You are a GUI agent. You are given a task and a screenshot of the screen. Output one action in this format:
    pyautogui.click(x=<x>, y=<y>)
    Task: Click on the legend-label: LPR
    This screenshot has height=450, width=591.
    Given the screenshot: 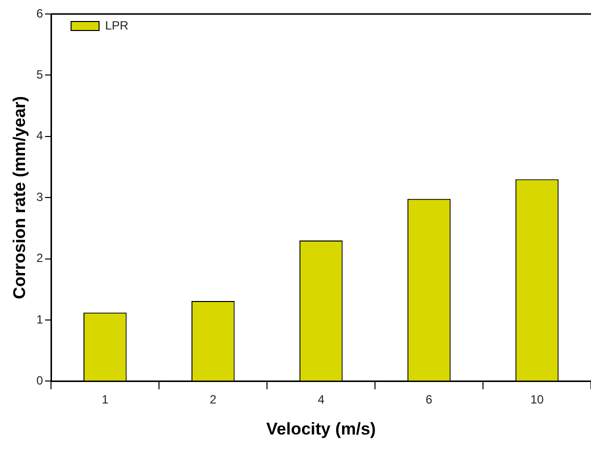 What is the action you would take?
    pyautogui.click(x=117, y=25)
    